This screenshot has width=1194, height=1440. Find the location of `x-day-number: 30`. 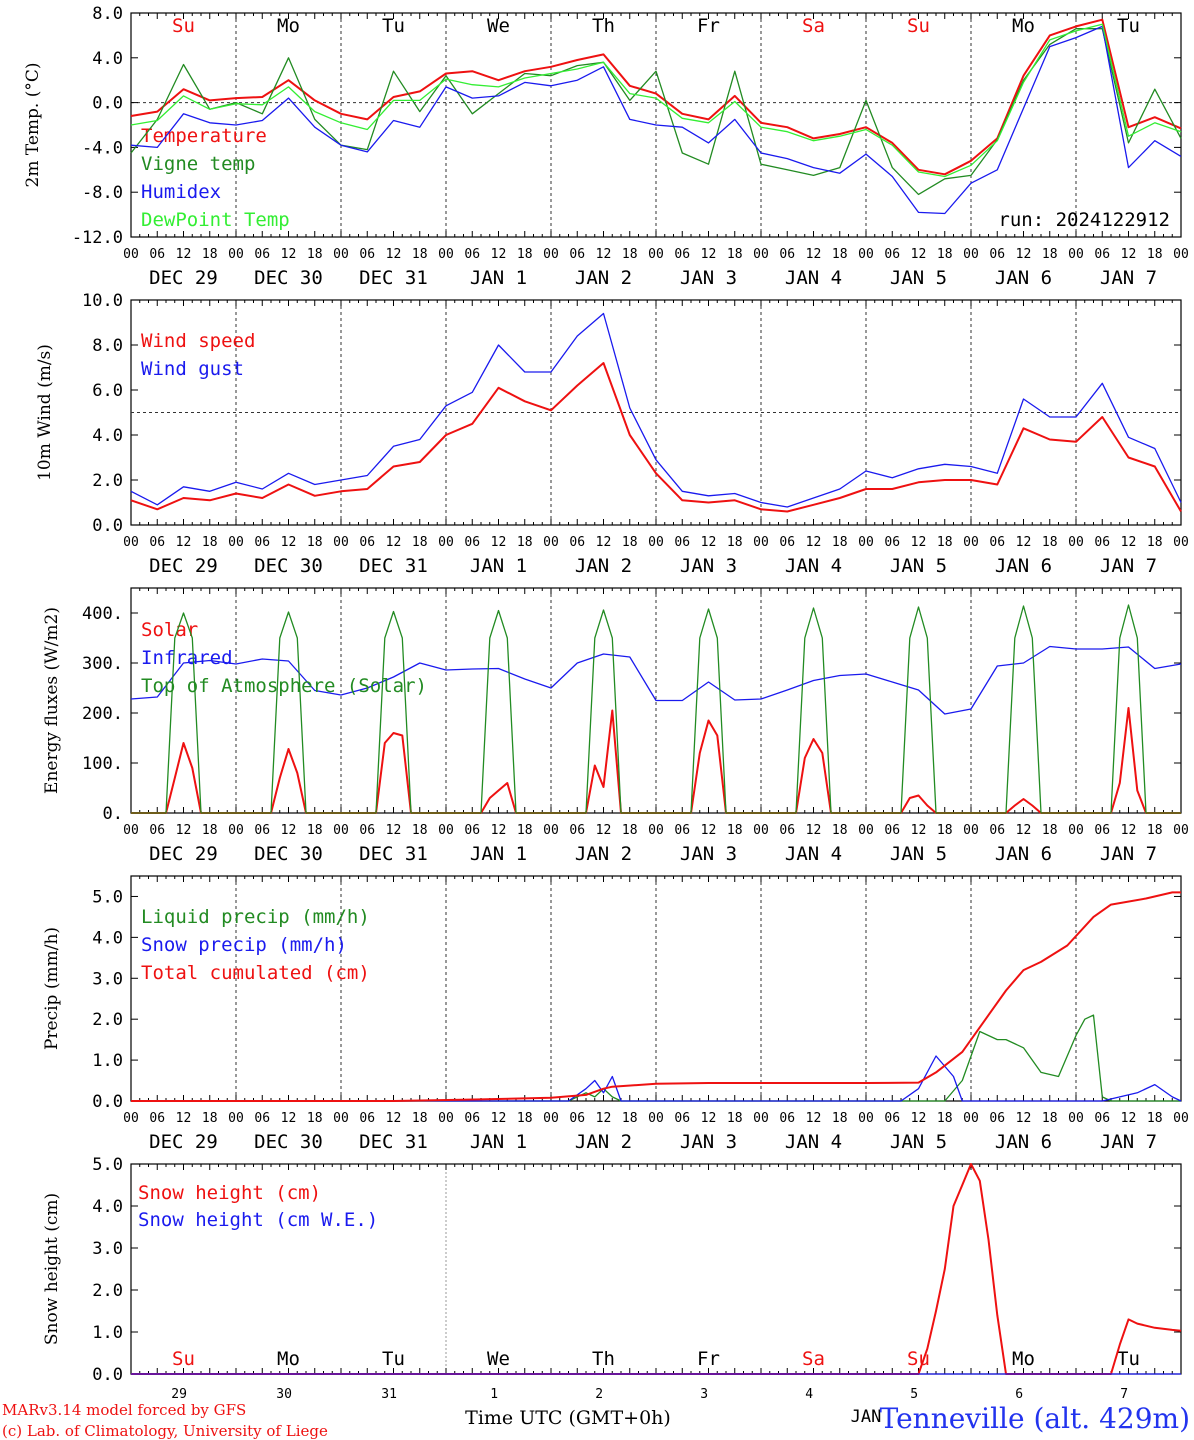

x-day-number: 30 is located at coordinates (284, 1394).